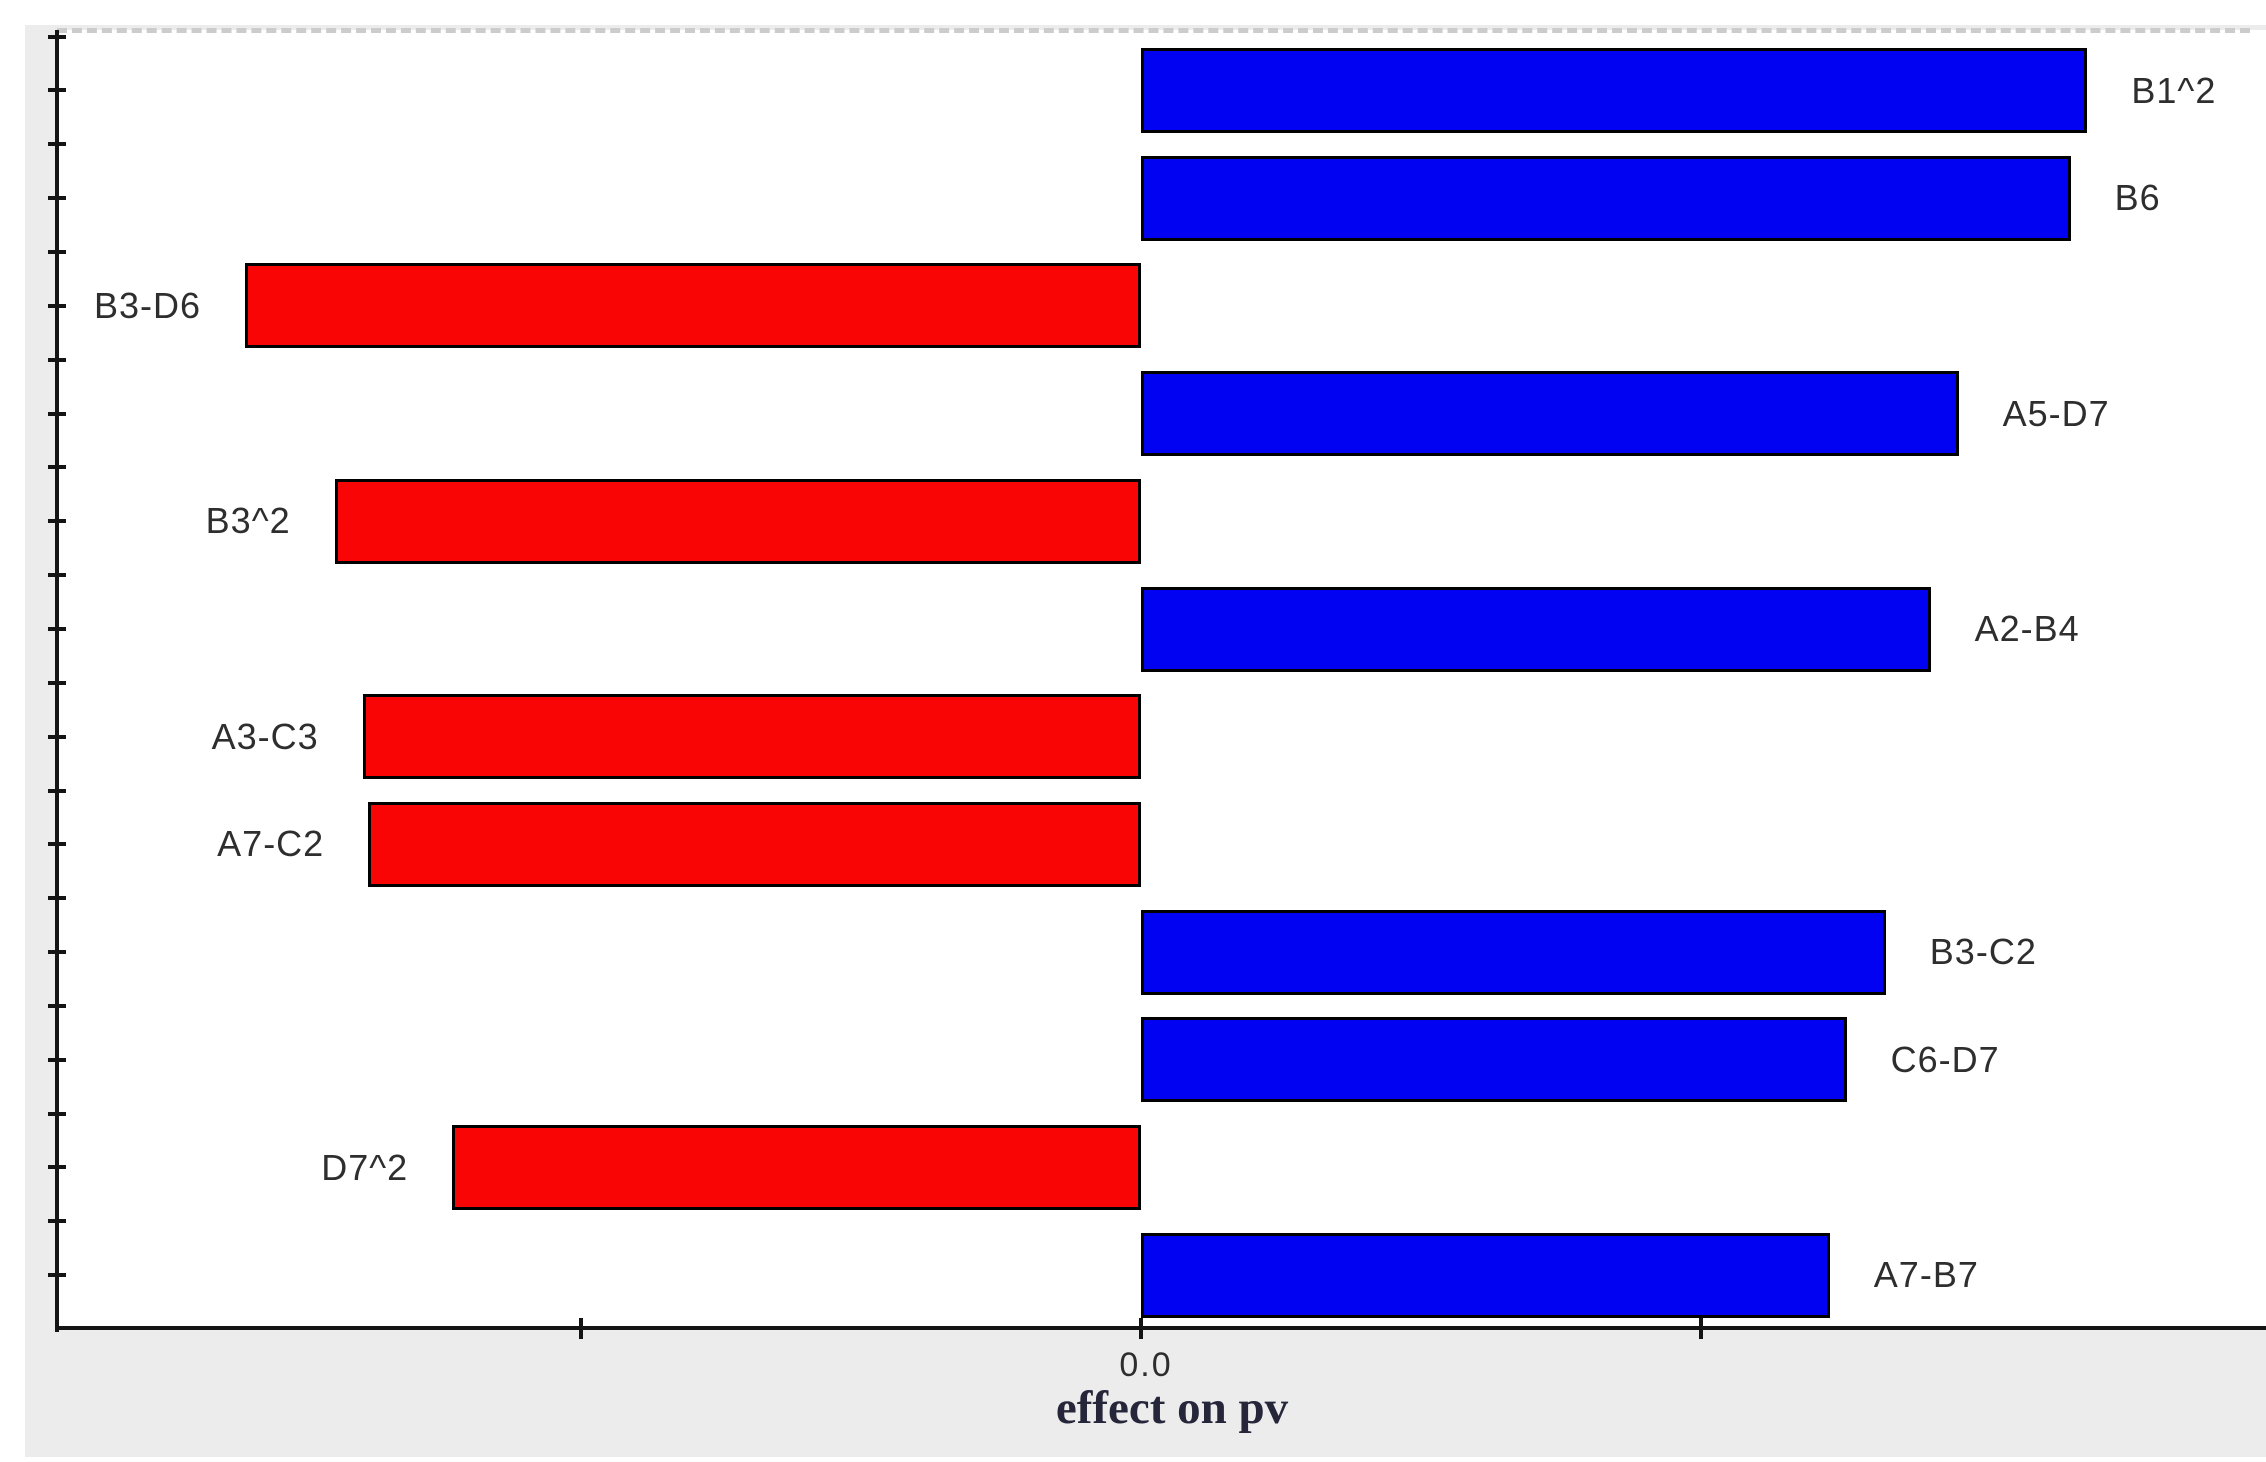 The width and height of the screenshot is (2266, 1462). I want to click on bar-label: B1^2, so click(2174, 90).